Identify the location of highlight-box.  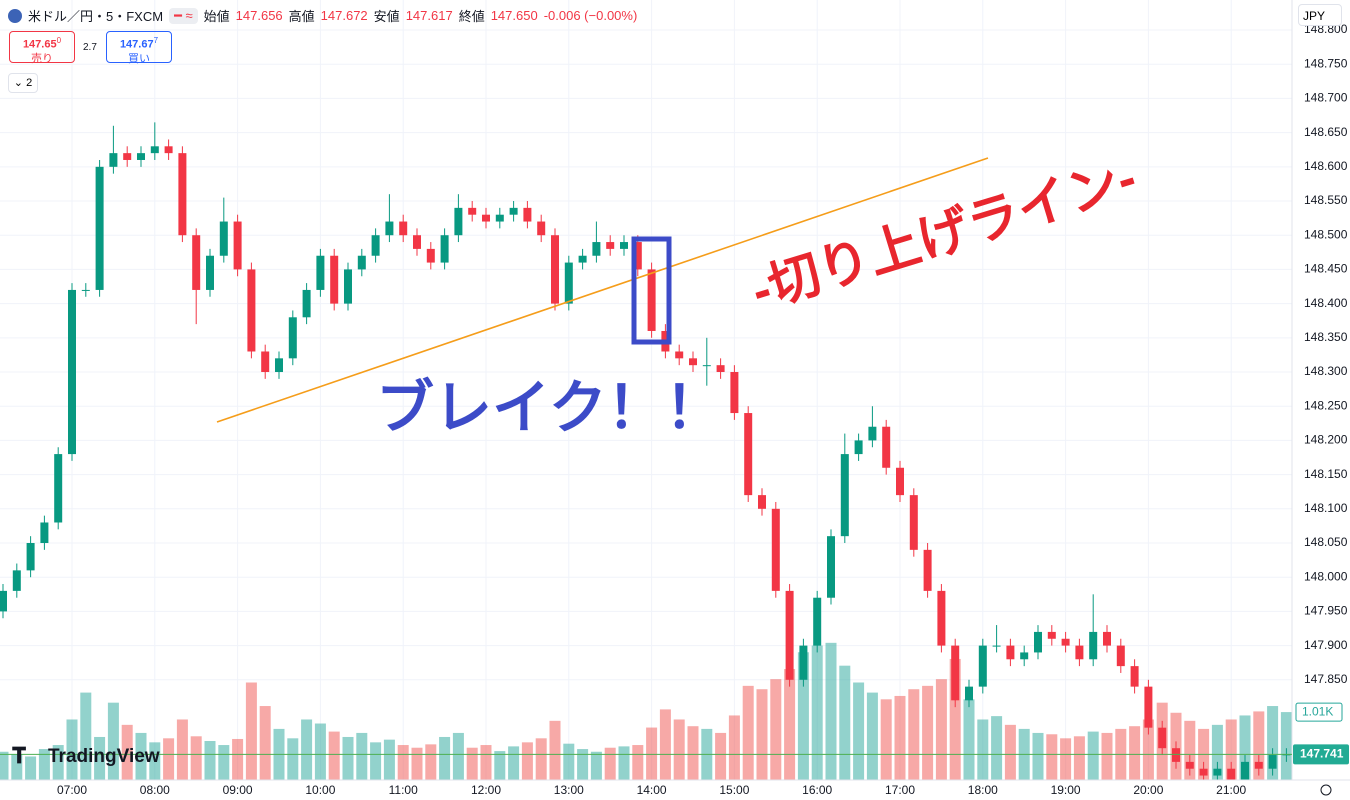
(651, 290).